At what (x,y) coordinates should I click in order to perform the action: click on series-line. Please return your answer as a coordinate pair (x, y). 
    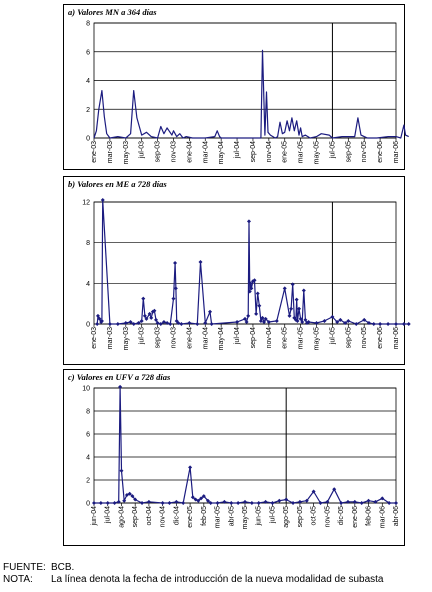
    Looking at the image, I should click on (251, 94).